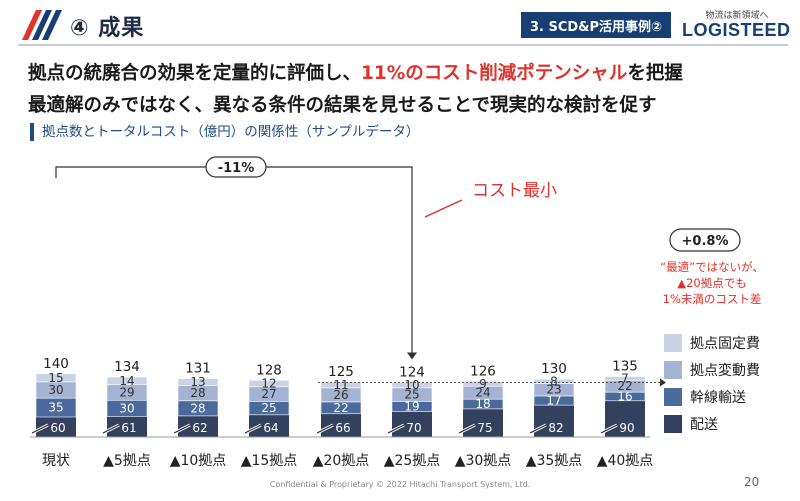 This screenshot has height=501, width=800. Describe the element at coordinates (625, 378) in the screenshot. I see `data-label-拠点固定費: 7` at that location.